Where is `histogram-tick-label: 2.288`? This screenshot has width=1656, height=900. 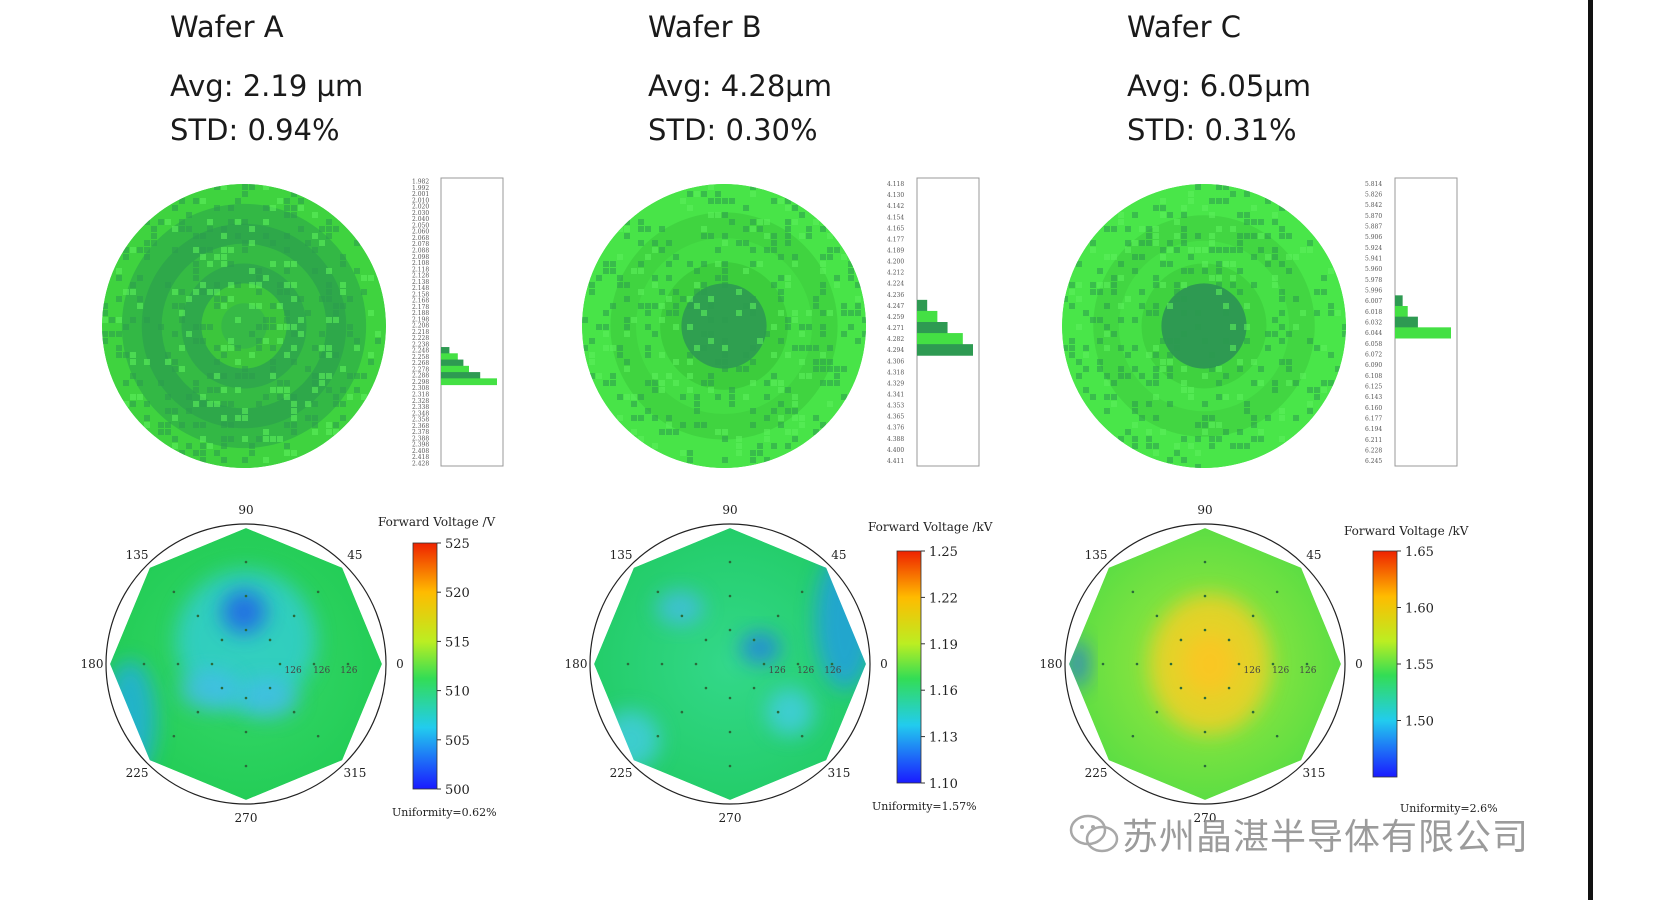 histogram-tick-label: 2.288 is located at coordinates (420, 376).